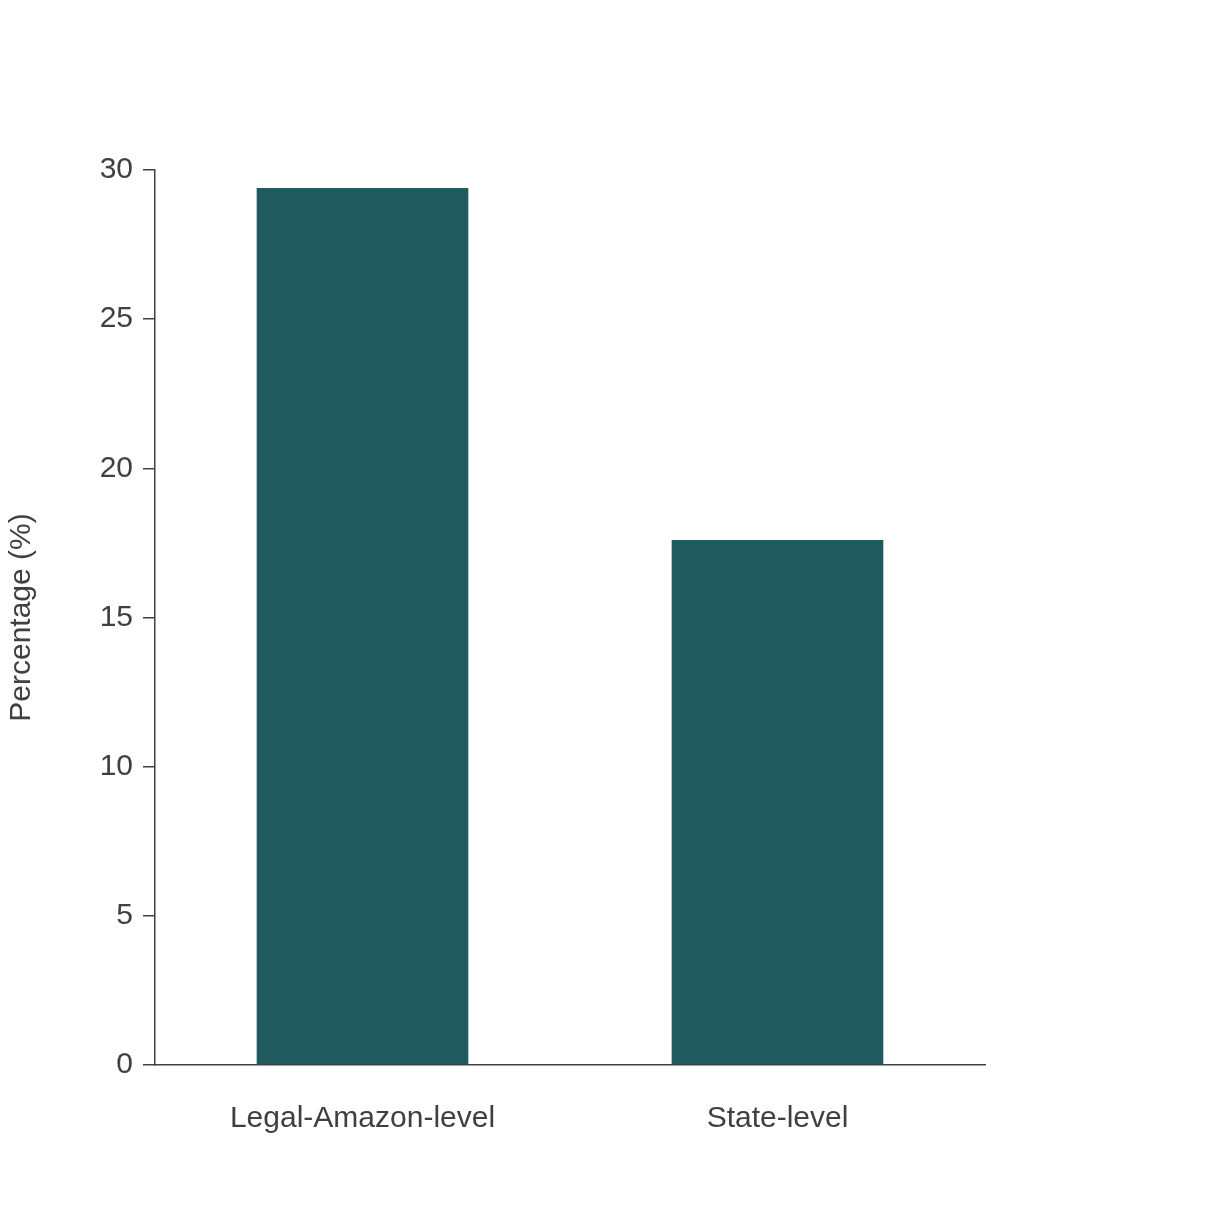 The height and width of the screenshot is (1218, 1230). What do you see at coordinates (116, 764) in the screenshot?
I see `y-tick-label: 10` at bounding box center [116, 764].